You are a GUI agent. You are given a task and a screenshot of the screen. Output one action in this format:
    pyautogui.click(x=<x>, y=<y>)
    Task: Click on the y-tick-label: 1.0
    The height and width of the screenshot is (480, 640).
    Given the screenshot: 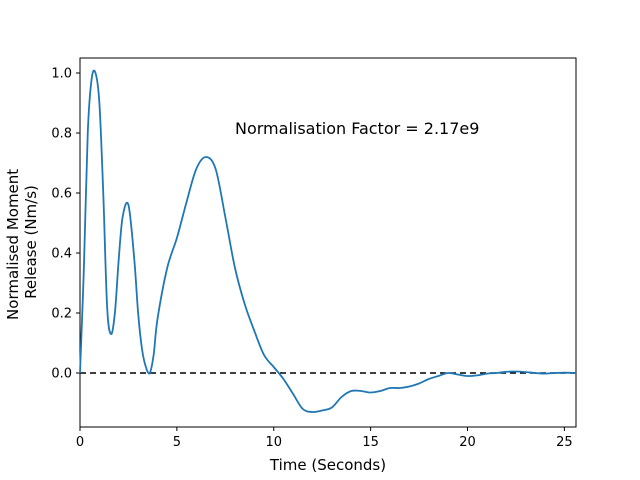 What is the action you would take?
    pyautogui.click(x=61, y=74)
    